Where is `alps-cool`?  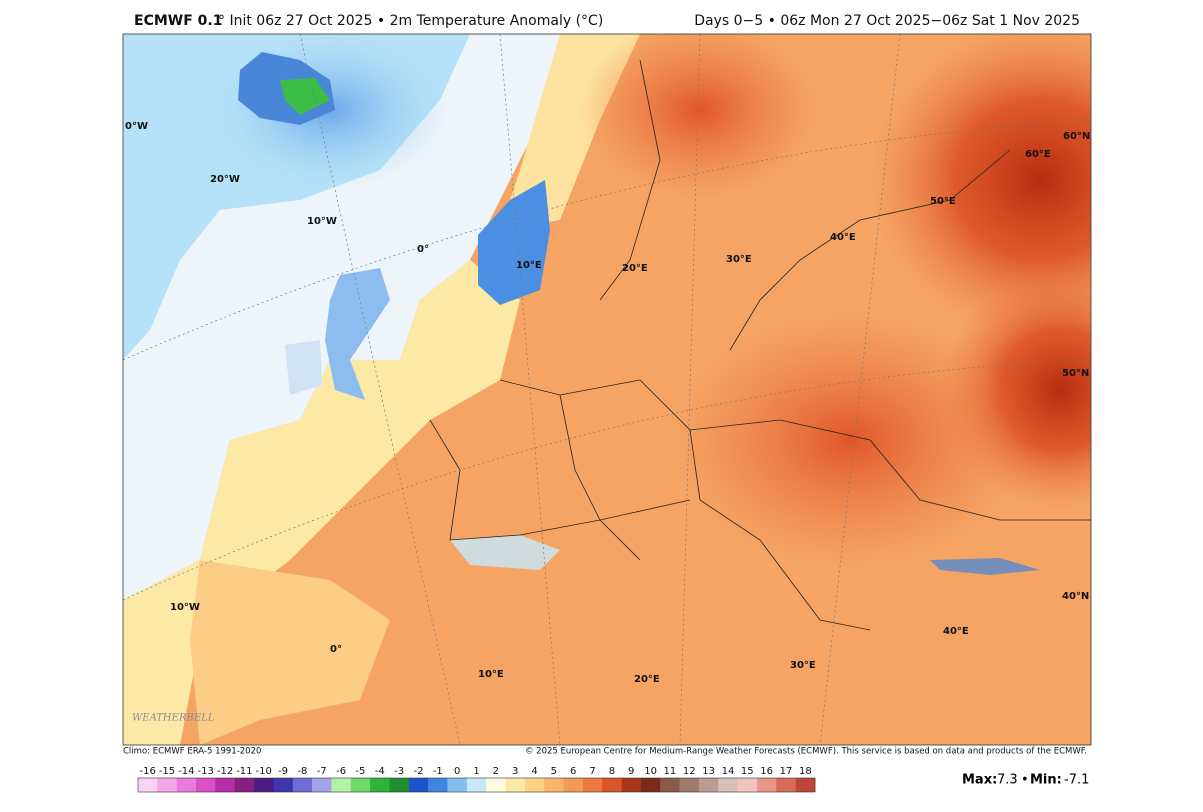
alps-cool is located at coordinates (505, 552).